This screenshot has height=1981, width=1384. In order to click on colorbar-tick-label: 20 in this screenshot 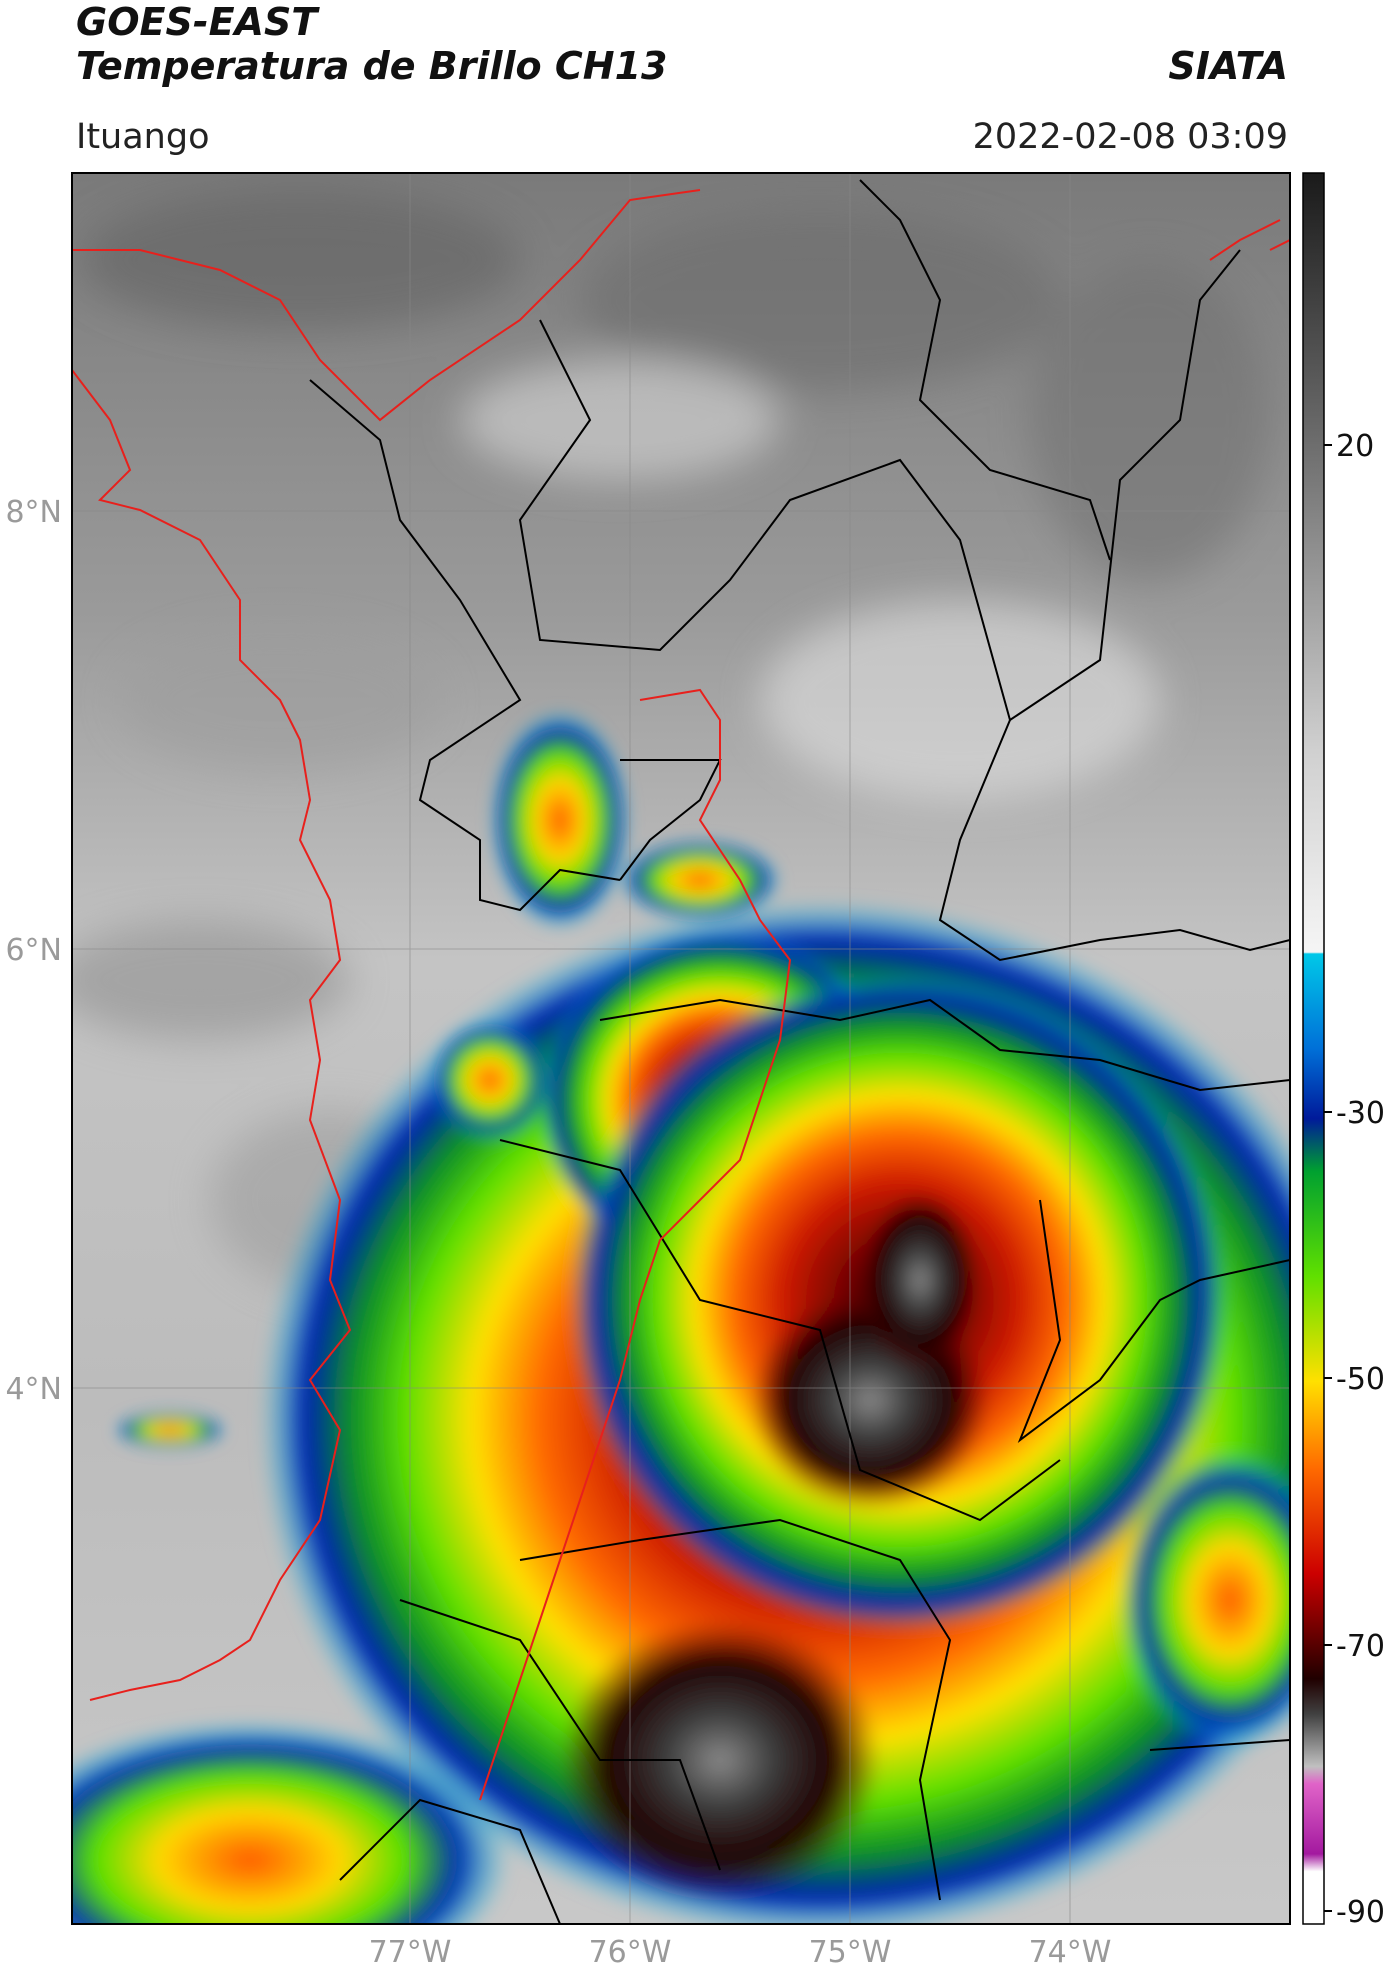, I will do `click(1355, 446)`.